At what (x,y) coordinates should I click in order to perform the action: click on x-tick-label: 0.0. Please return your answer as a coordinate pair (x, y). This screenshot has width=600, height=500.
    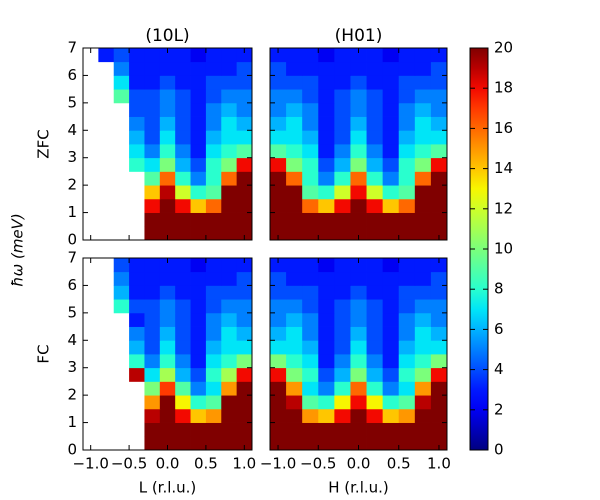
    Looking at the image, I should click on (359, 464).